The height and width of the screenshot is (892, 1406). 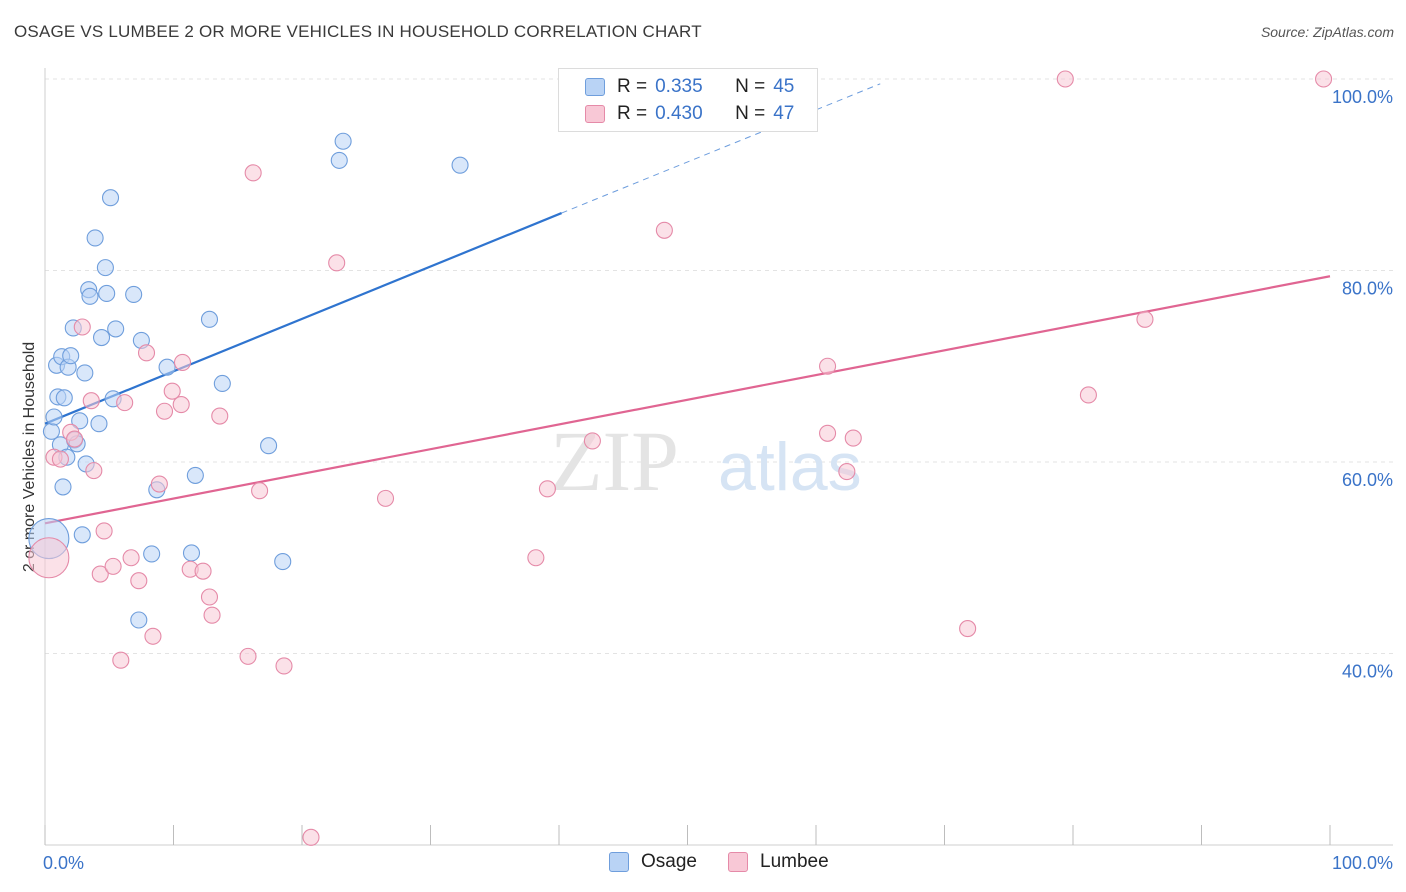 What do you see at coordinates (679, 113) in the screenshot?
I see `lumbee-r-value: 0.430` at bounding box center [679, 113].